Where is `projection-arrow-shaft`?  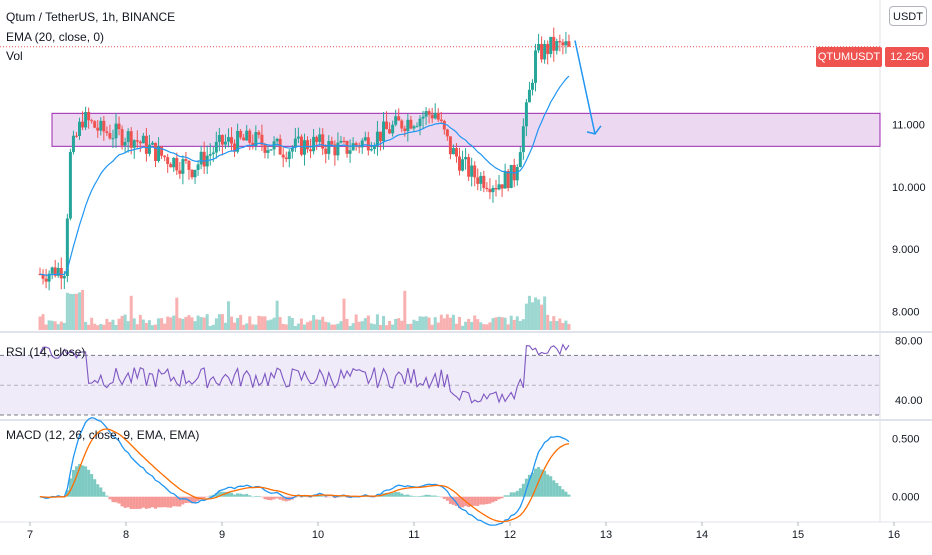 projection-arrow-shaft is located at coordinates (585, 87).